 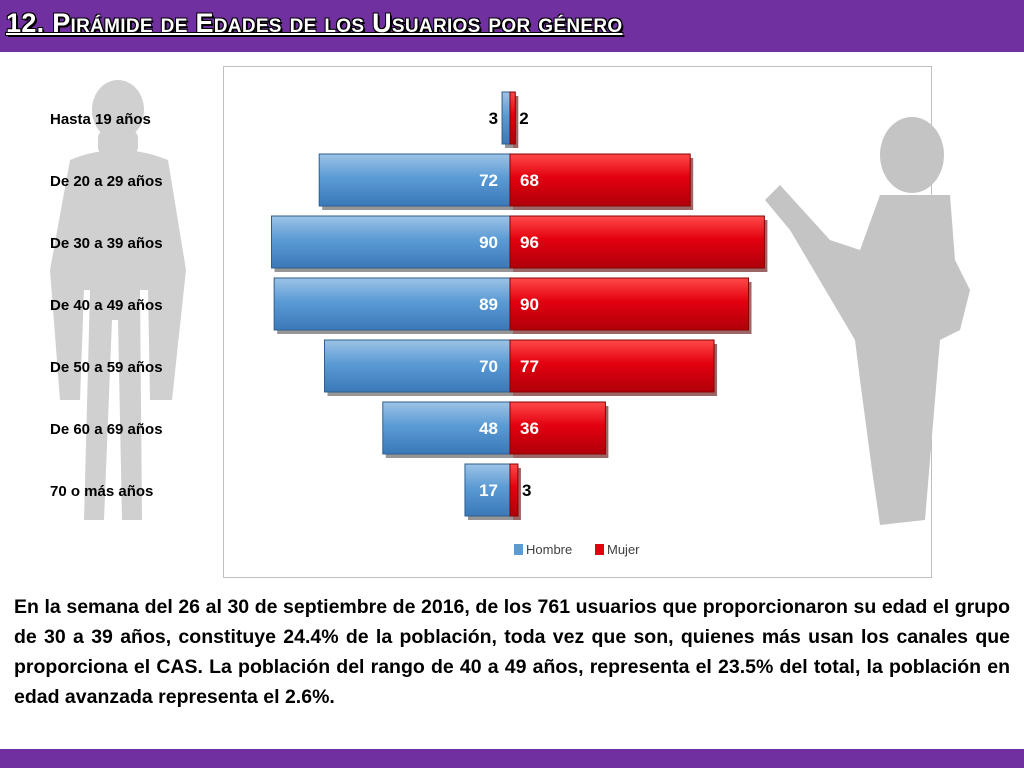 What do you see at coordinates (488, 428) in the screenshot?
I see `value-label-hombre-5: 48` at bounding box center [488, 428].